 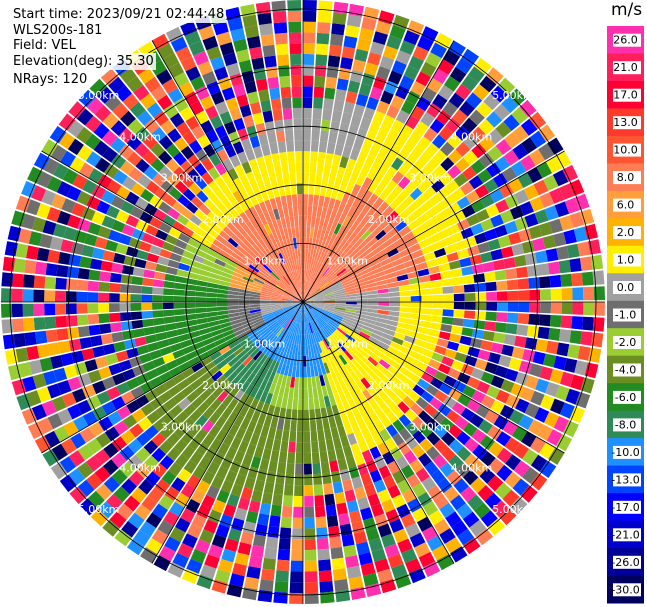 I want to click on range-label: 3.00km, so click(x=182, y=426).